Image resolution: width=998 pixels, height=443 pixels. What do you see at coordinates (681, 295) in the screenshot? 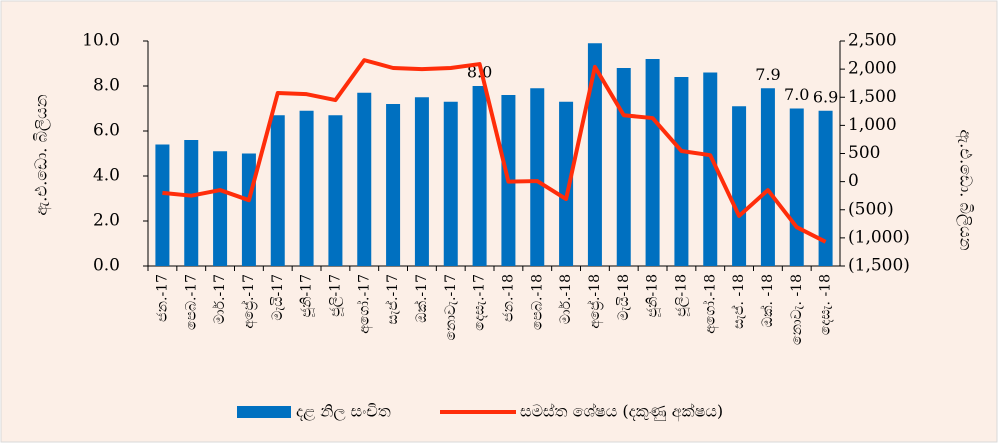
I see `x-tick-label: ජූලි-18` at bounding box center [681, 295].